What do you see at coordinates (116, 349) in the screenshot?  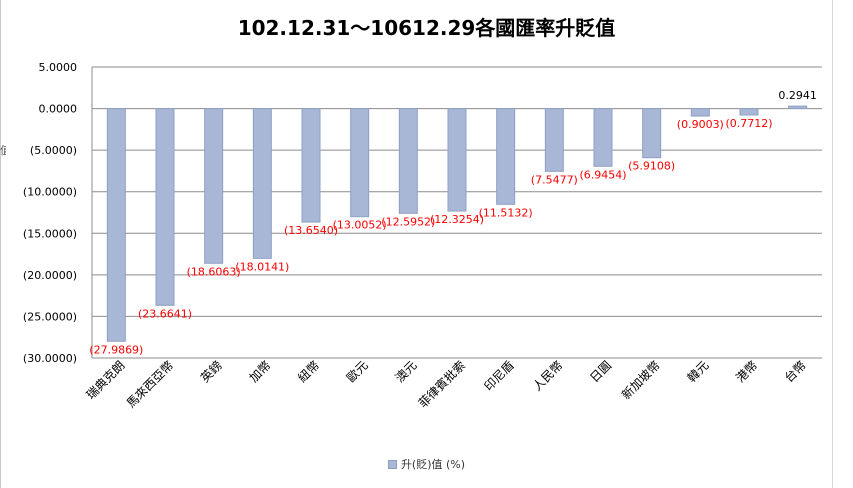 I see `data-label: (27.9869)` at bounding box center [116, 349].